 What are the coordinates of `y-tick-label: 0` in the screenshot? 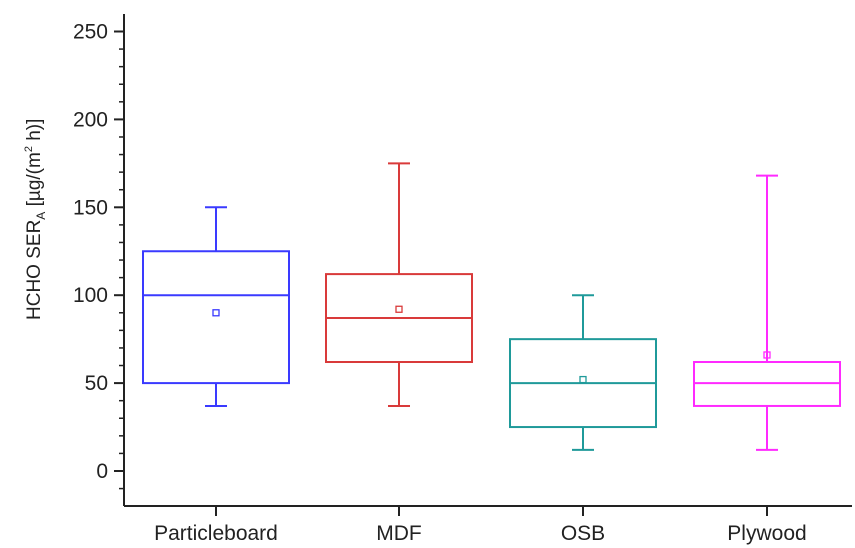 It's located at (102, 471).